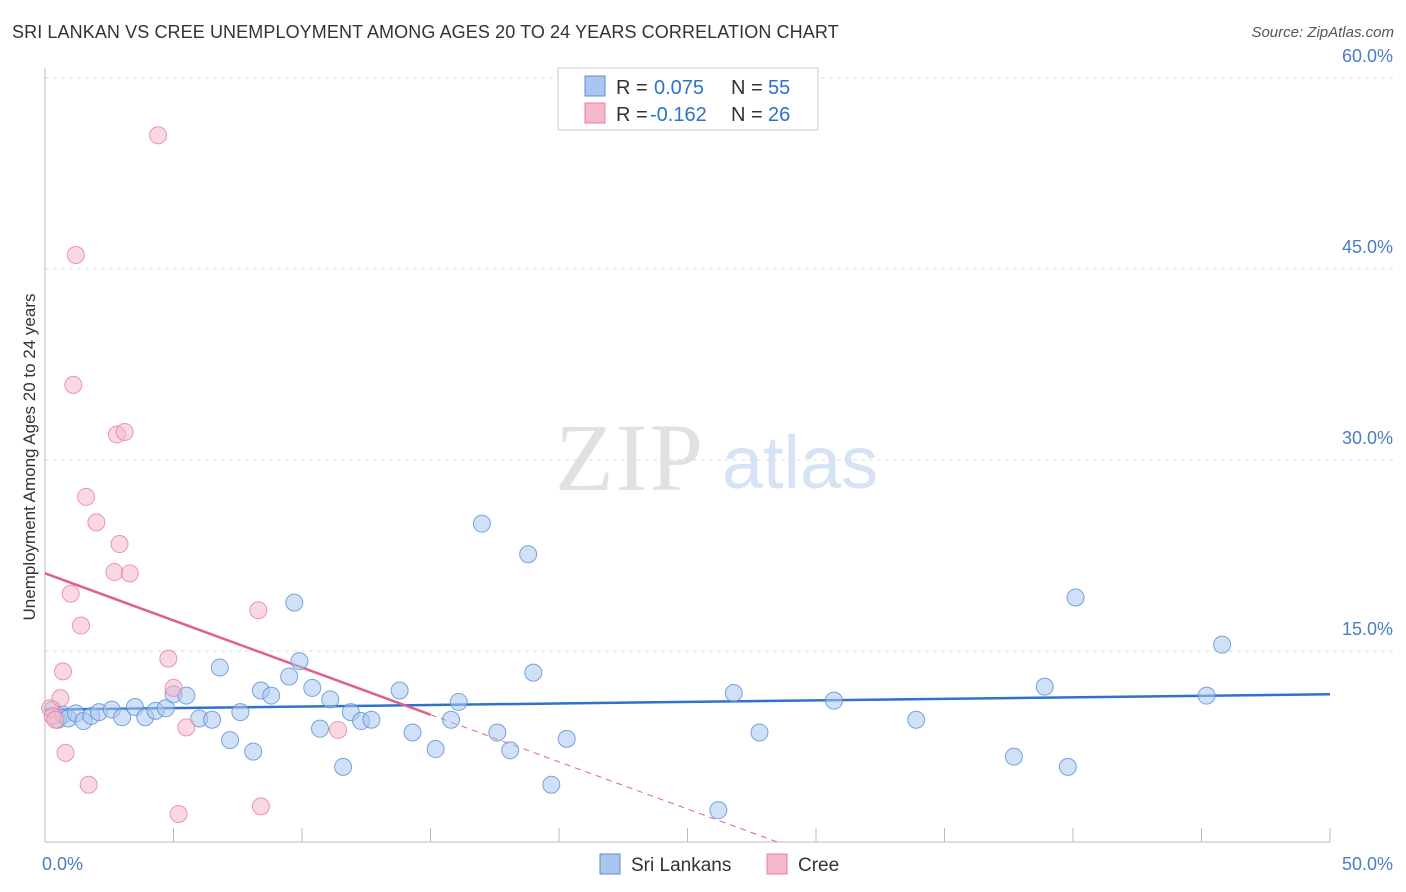  I want to click on legend-swatch-pink, so click(595, 113).